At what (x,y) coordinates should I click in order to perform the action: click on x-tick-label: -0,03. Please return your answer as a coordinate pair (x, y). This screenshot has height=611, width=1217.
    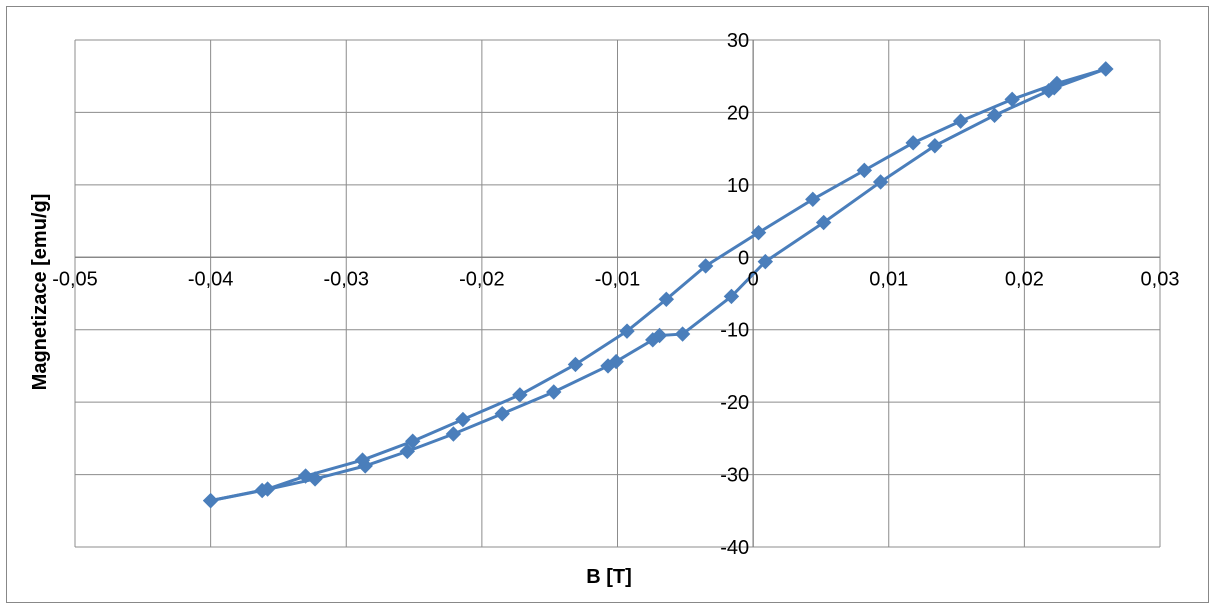
    Looking at the image, I should click on (346, 279).